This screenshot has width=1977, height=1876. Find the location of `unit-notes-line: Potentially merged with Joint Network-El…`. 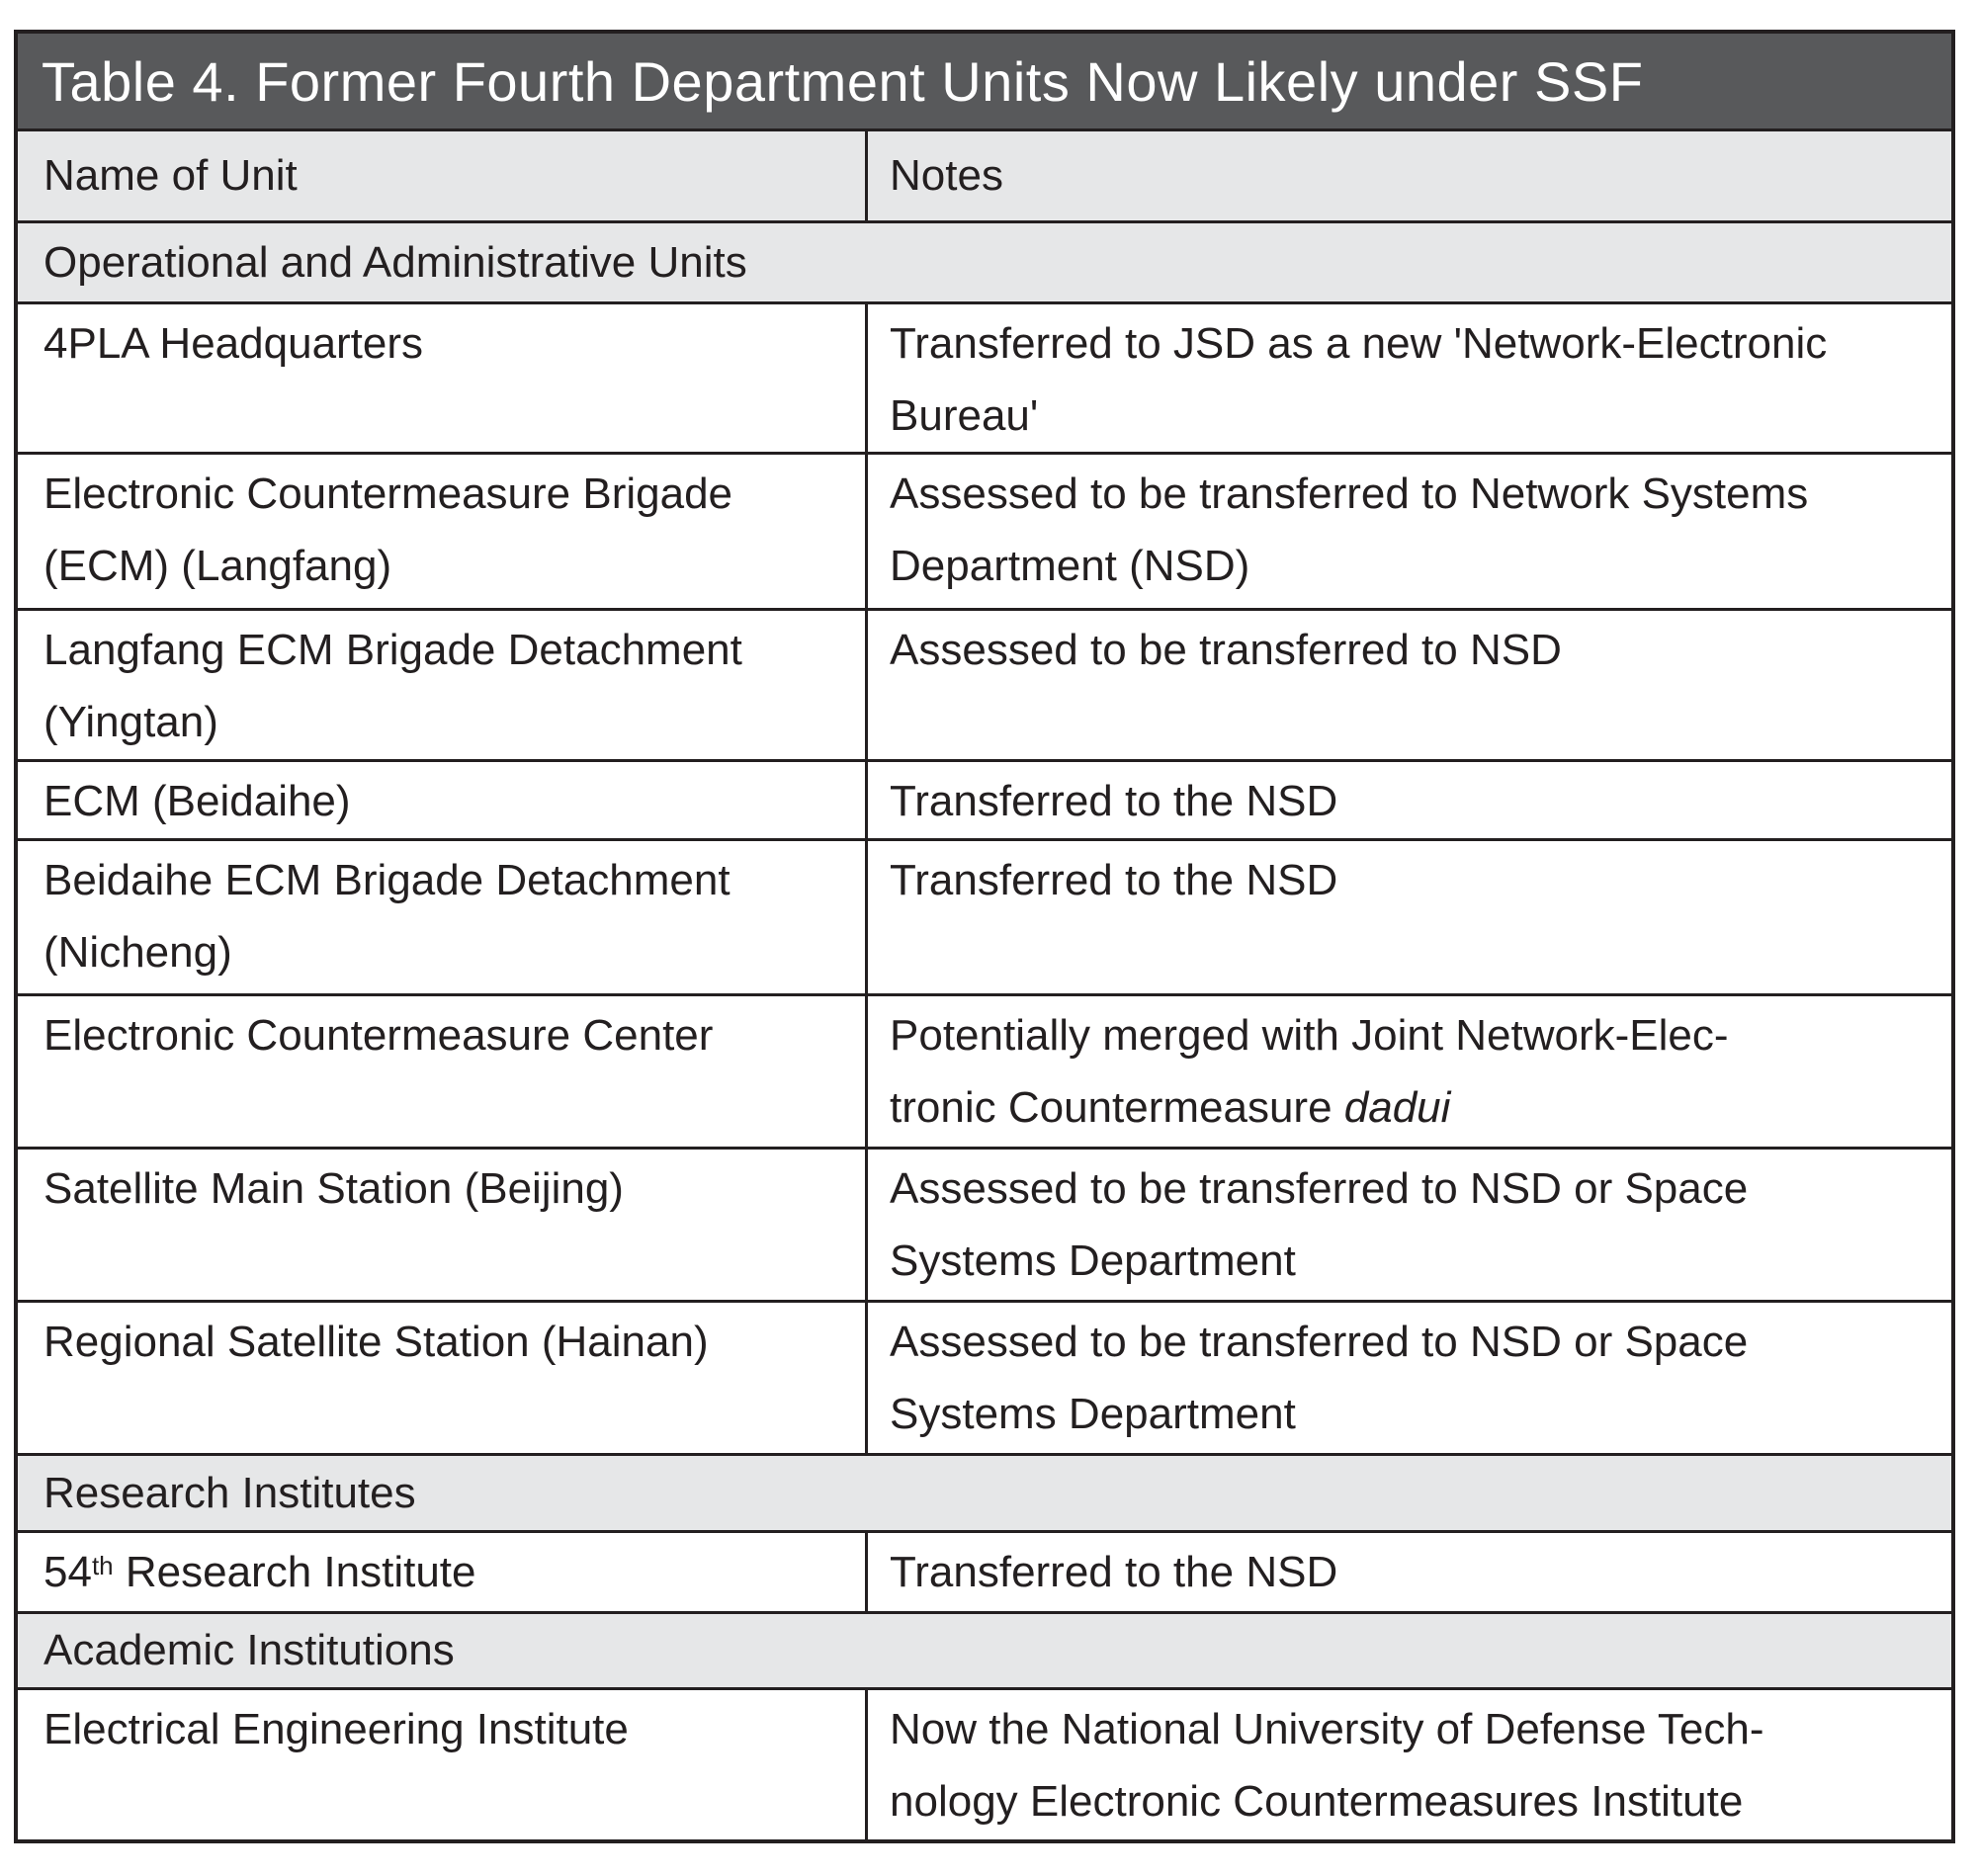

unit-notes-line: Potentially merged with Joint Network-El… is located at coordinates (1310, 1035).